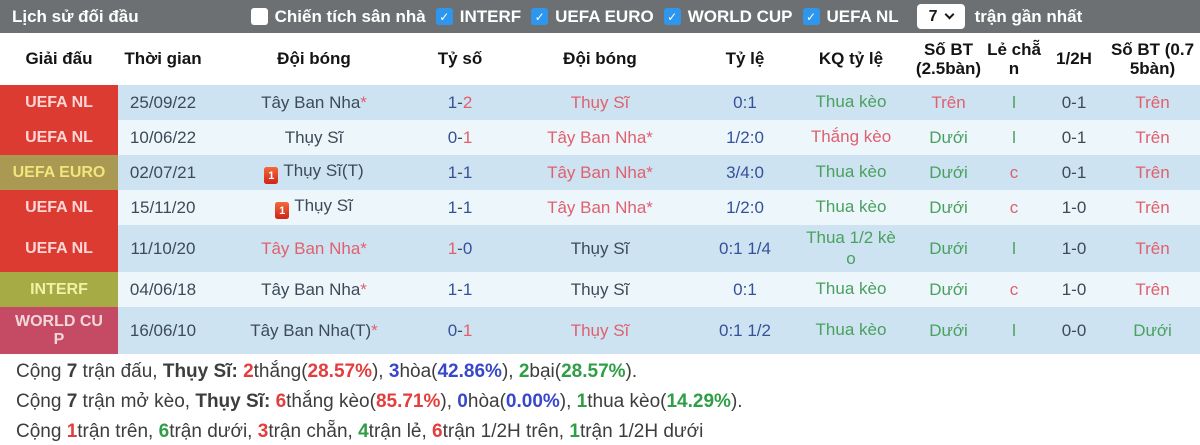  I want to click on home-team: Tây Ban Nha*, so click(314, 289).